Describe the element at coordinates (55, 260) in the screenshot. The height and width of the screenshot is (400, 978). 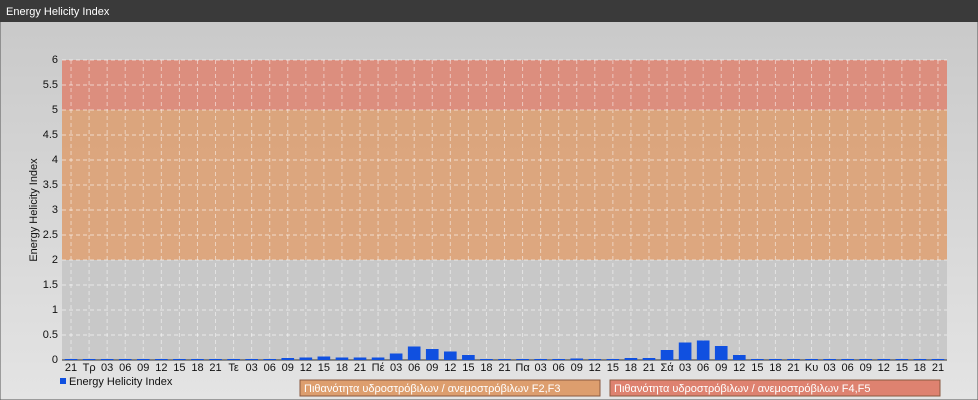
I see `y-tick-label: 2` at that location.